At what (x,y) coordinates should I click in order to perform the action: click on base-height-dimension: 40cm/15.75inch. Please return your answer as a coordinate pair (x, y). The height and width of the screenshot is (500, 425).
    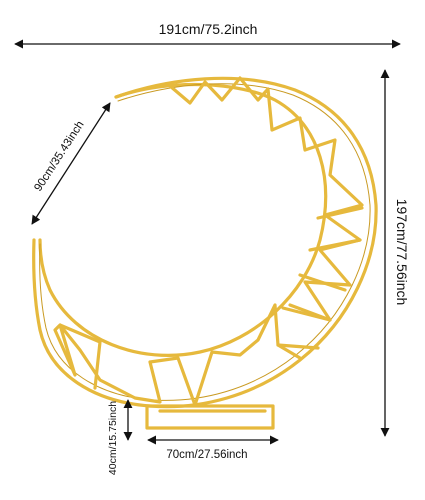
    Looking at the image, I should click on (120, 437).